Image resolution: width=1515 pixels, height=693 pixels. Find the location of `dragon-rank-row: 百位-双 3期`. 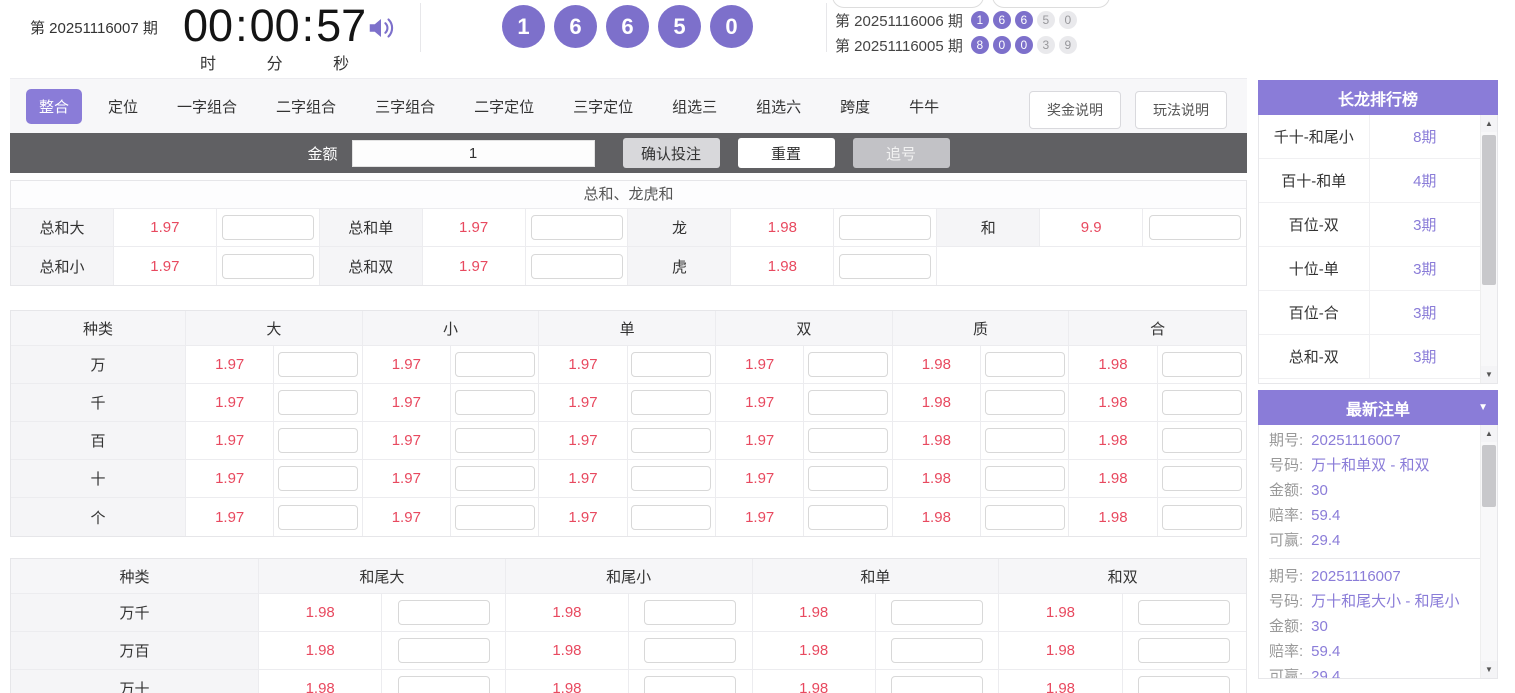

dragon-rank-row: 百位-双 3期 is located at coordinates (1369, 225).